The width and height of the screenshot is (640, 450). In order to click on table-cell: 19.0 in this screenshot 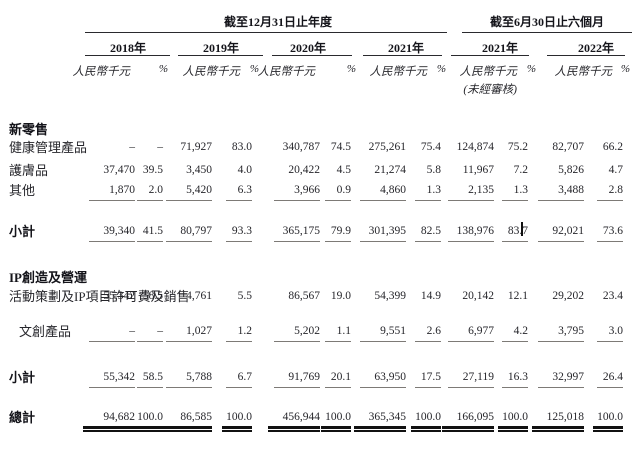, I will do `click(335, 296)`.